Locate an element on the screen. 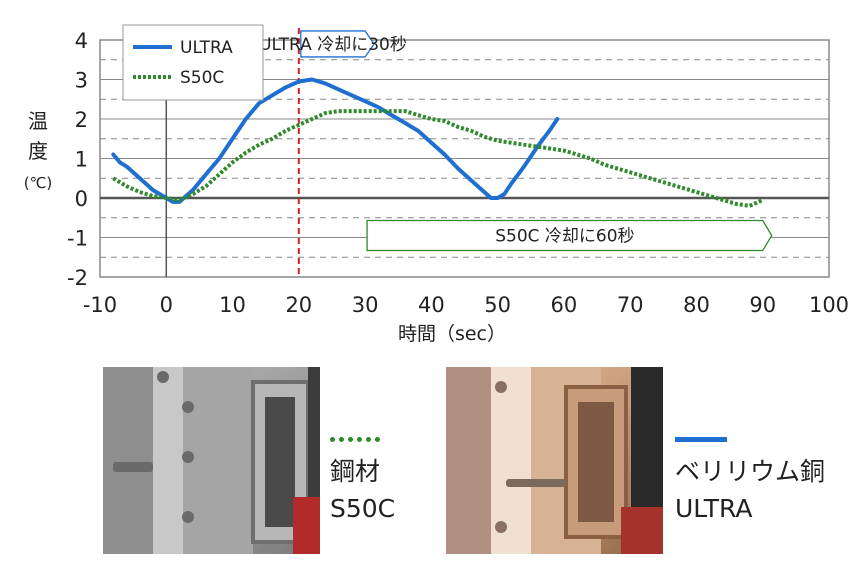 This screenshot has height=570, width=855. x-tick-label: 0 is located at coordinates (166, 305).